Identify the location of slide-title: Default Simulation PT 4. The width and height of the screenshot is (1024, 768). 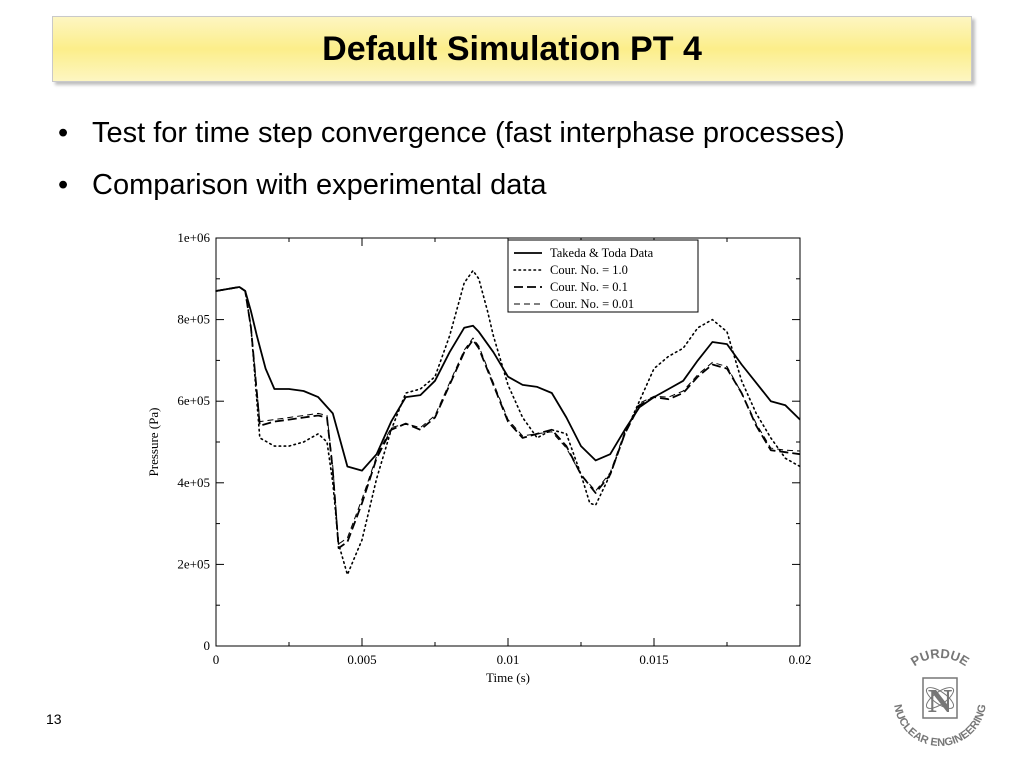
(512, 48).